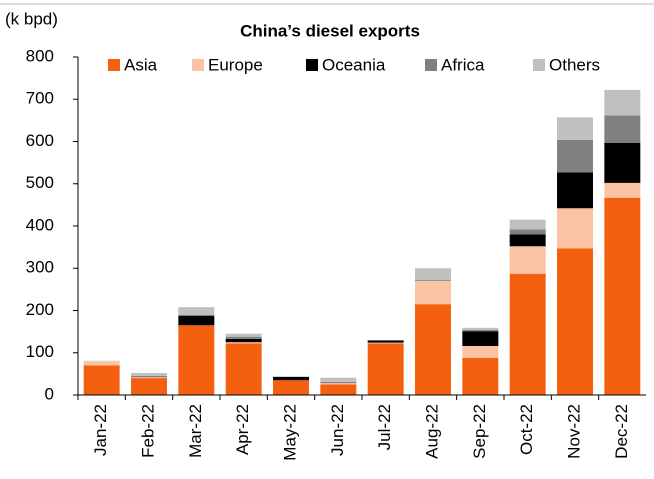 The image size is (654, 479). What do you see at coordinates (147, 431) in the screenshot?
I see `x-tick-label: Feb-22` at bounding box center [147, 431].